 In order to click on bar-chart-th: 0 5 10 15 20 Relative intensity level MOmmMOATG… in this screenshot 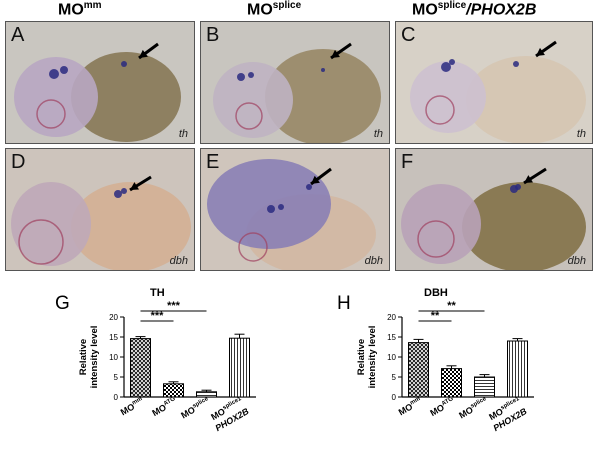, I will do `click(167, 366)`.